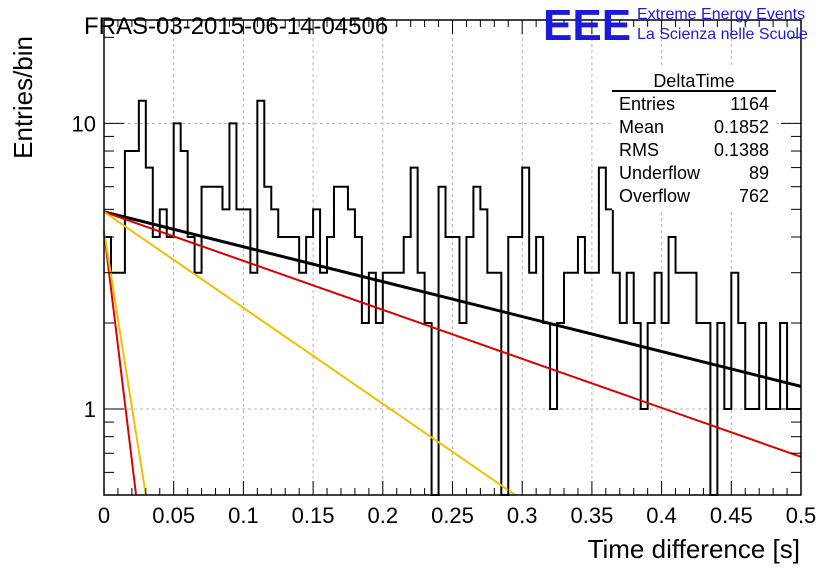  What do you see at coordinates (655, 196) in the screenshot?
I see `stats-label-overflow: Overflow` at bounding box center [655, 196].